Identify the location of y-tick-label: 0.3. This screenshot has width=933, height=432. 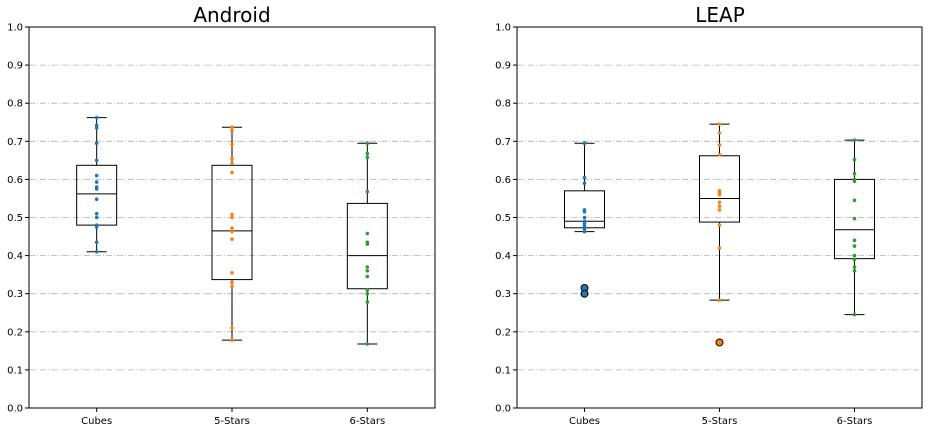
(503, 294).